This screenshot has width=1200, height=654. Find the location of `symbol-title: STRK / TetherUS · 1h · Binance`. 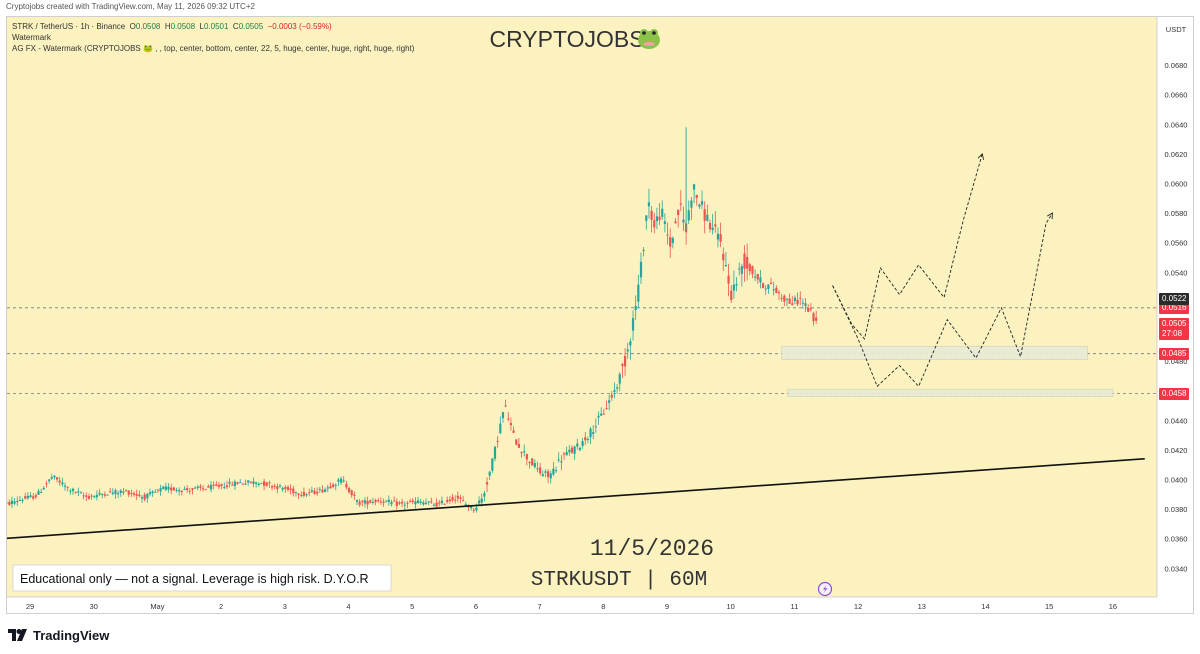

symbol-title: STRK / TetherUS · 1h · Binance is located at coordinates (69, 26).